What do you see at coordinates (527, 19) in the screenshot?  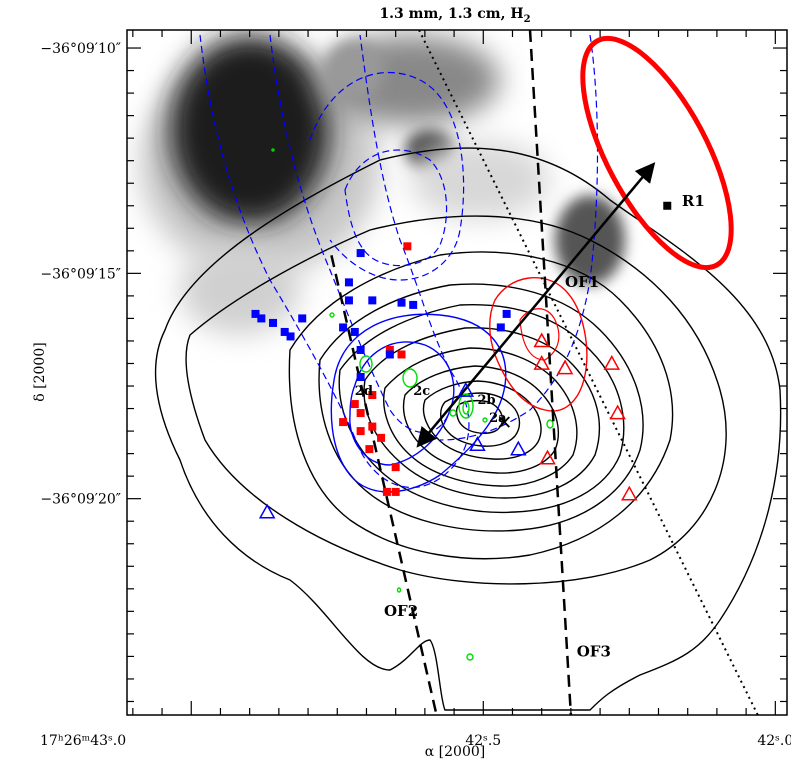 I see `chart-title-sub: 2` at bounding box center [527, 19].